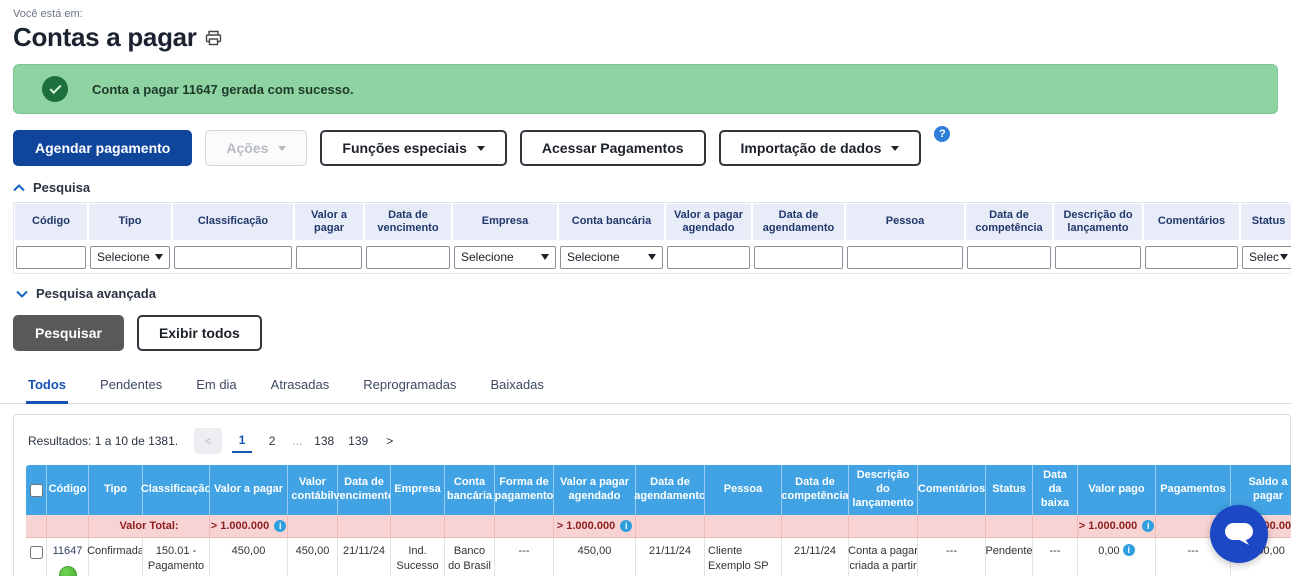 The height and width of the screenshot is (576, 1291). Describe the element at coordinates (653, 293) in the screenshot. I see `advanced-search-toggle: Pesquisa avançada` at that location.